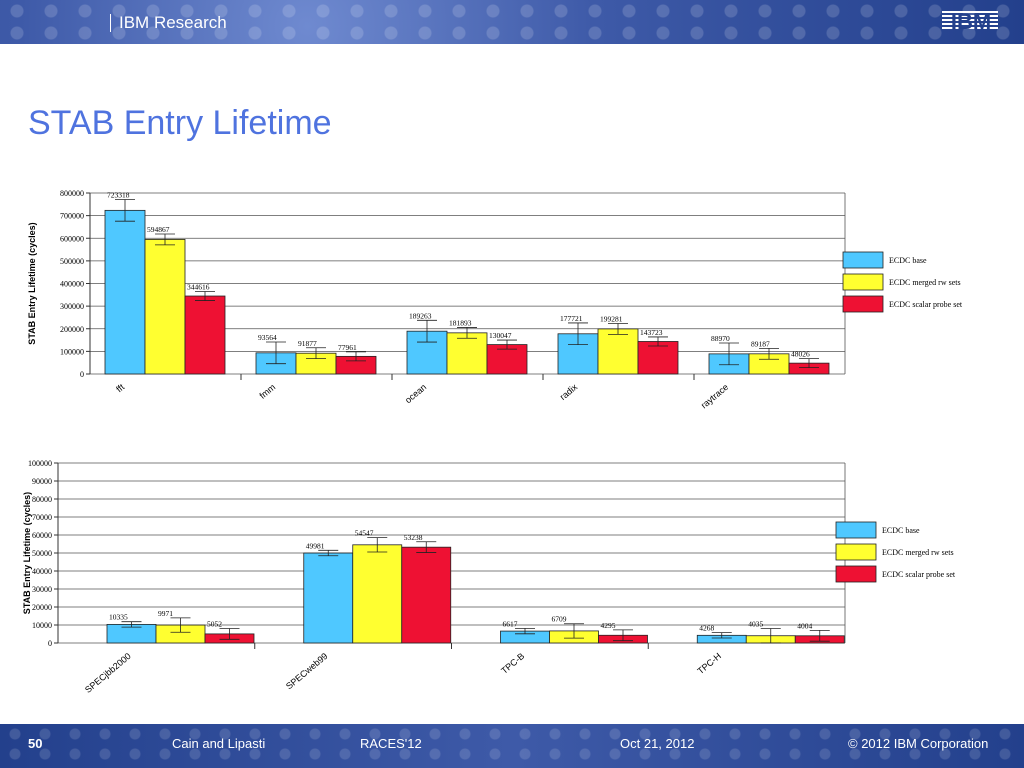 This screenshot has width=1024, height=768. What do you see at coordinates (42, 535) in the screenshot?
I see `y-tick-label: 60000` at bounding box center [42, 535].